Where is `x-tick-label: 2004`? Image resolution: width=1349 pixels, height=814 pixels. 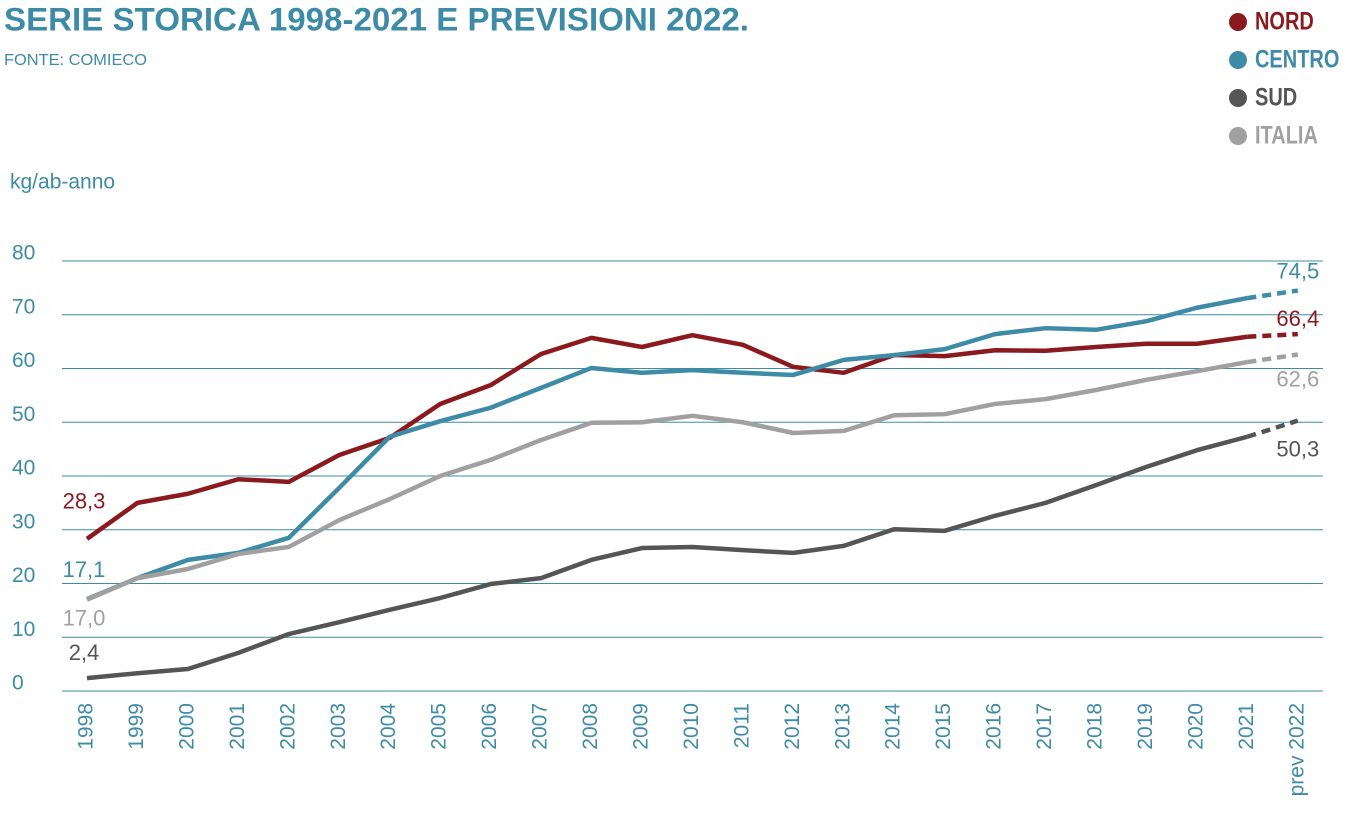 x-tick-label: 2004 is located at coordinates (388, 726).